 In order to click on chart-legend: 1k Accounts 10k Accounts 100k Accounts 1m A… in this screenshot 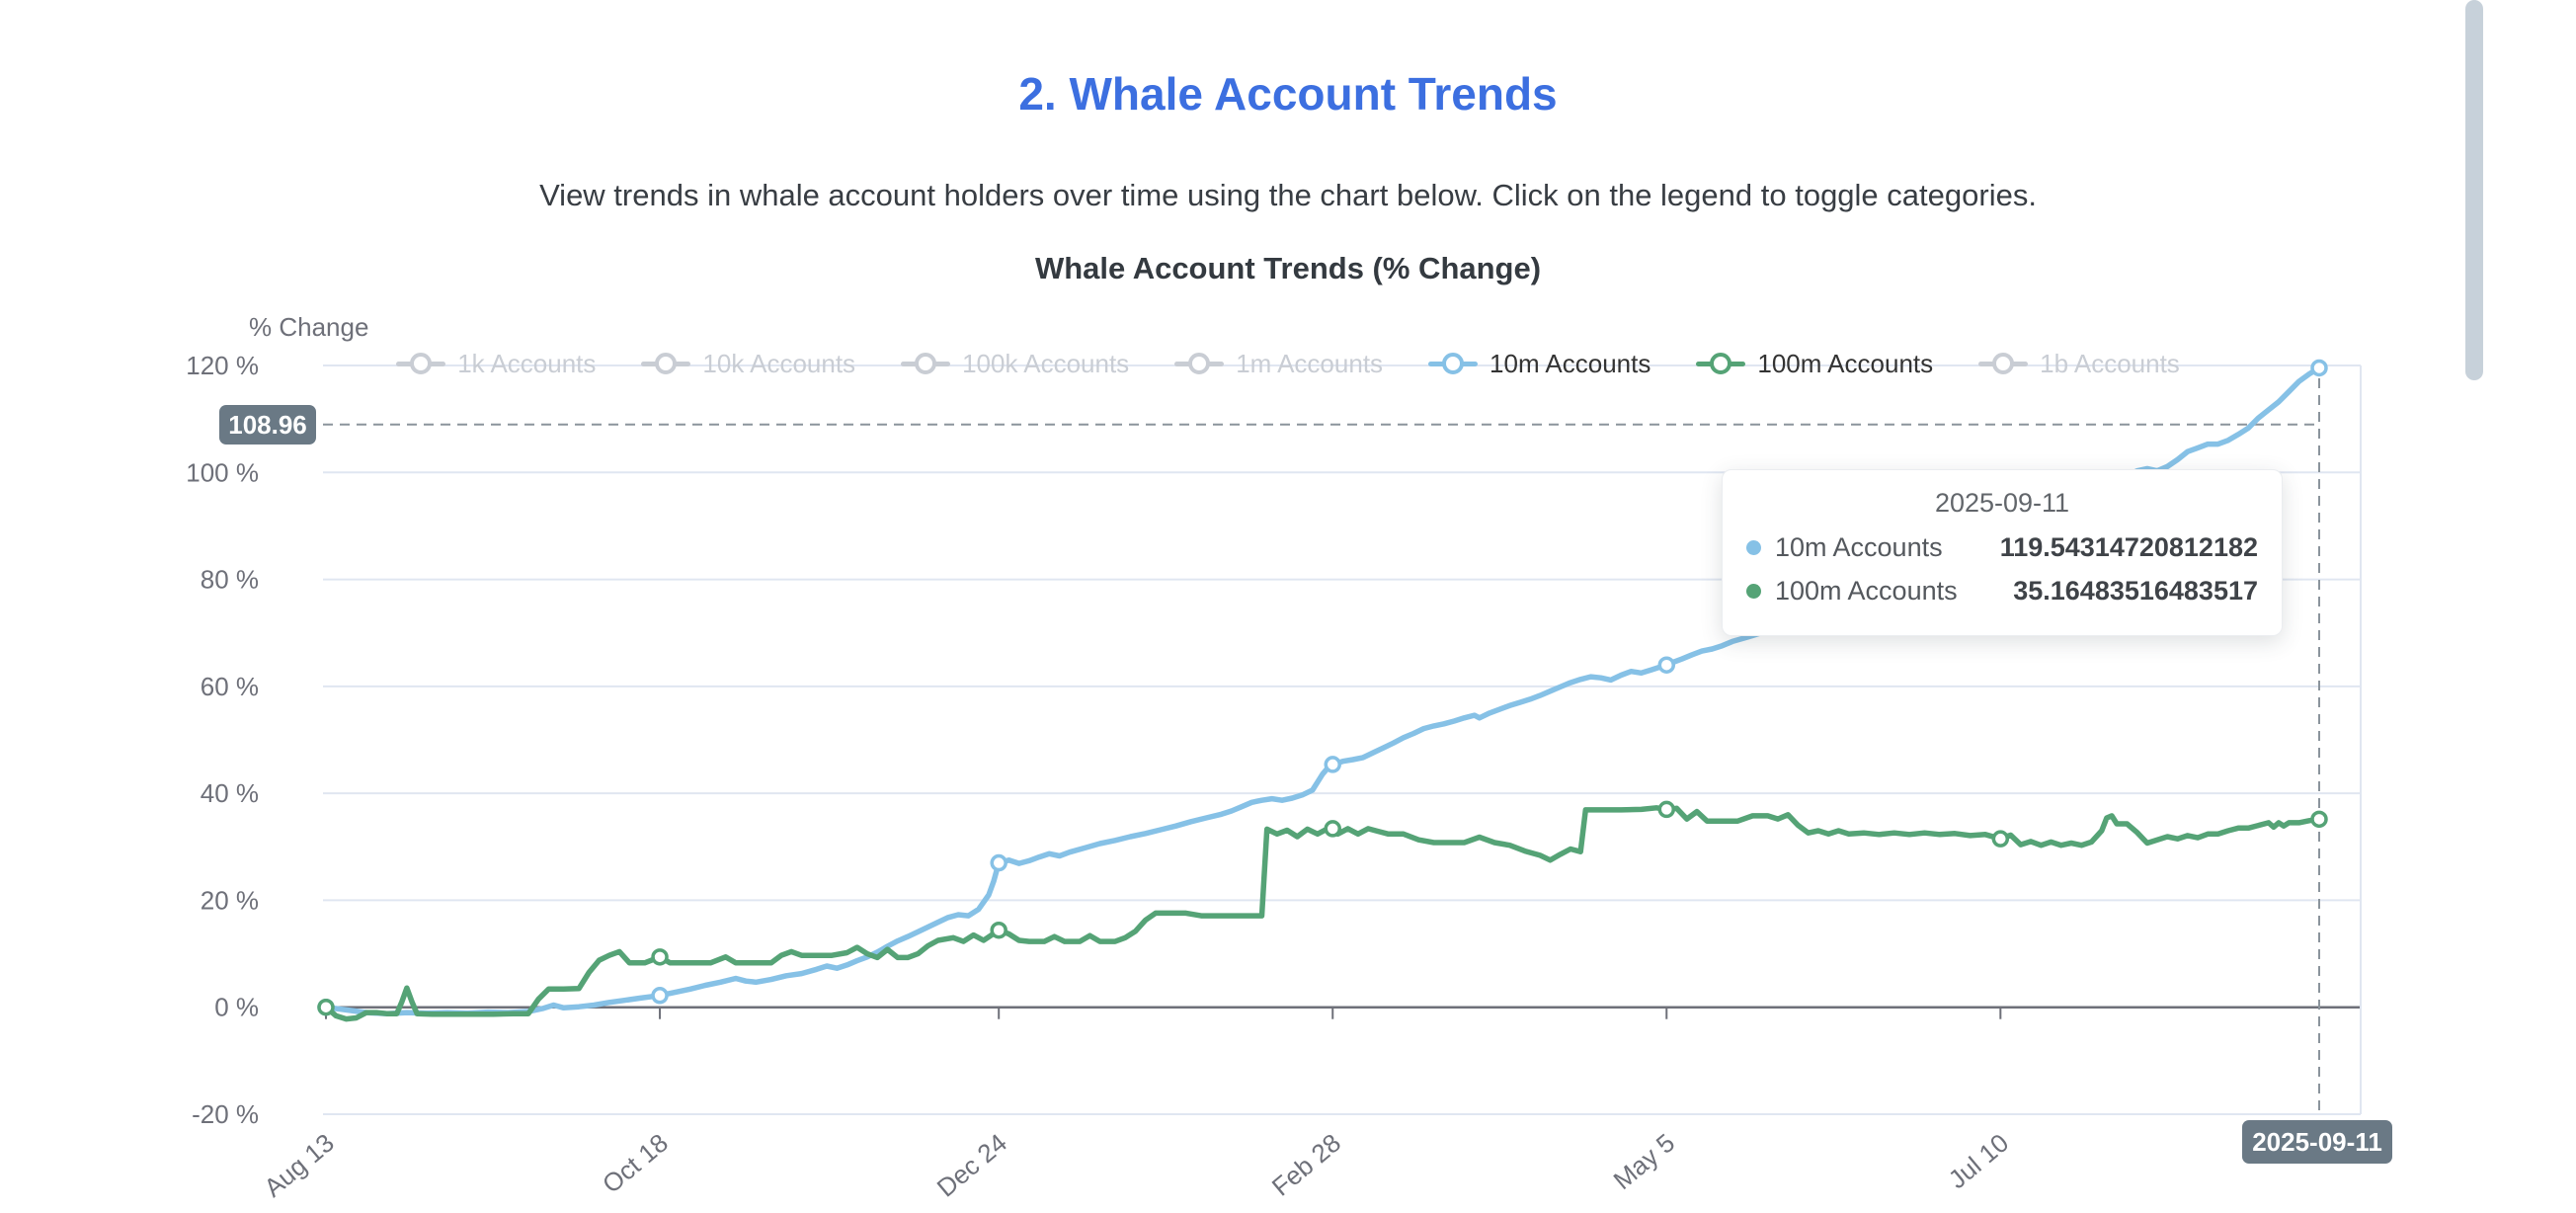, I will do `click(1288, 363)`.